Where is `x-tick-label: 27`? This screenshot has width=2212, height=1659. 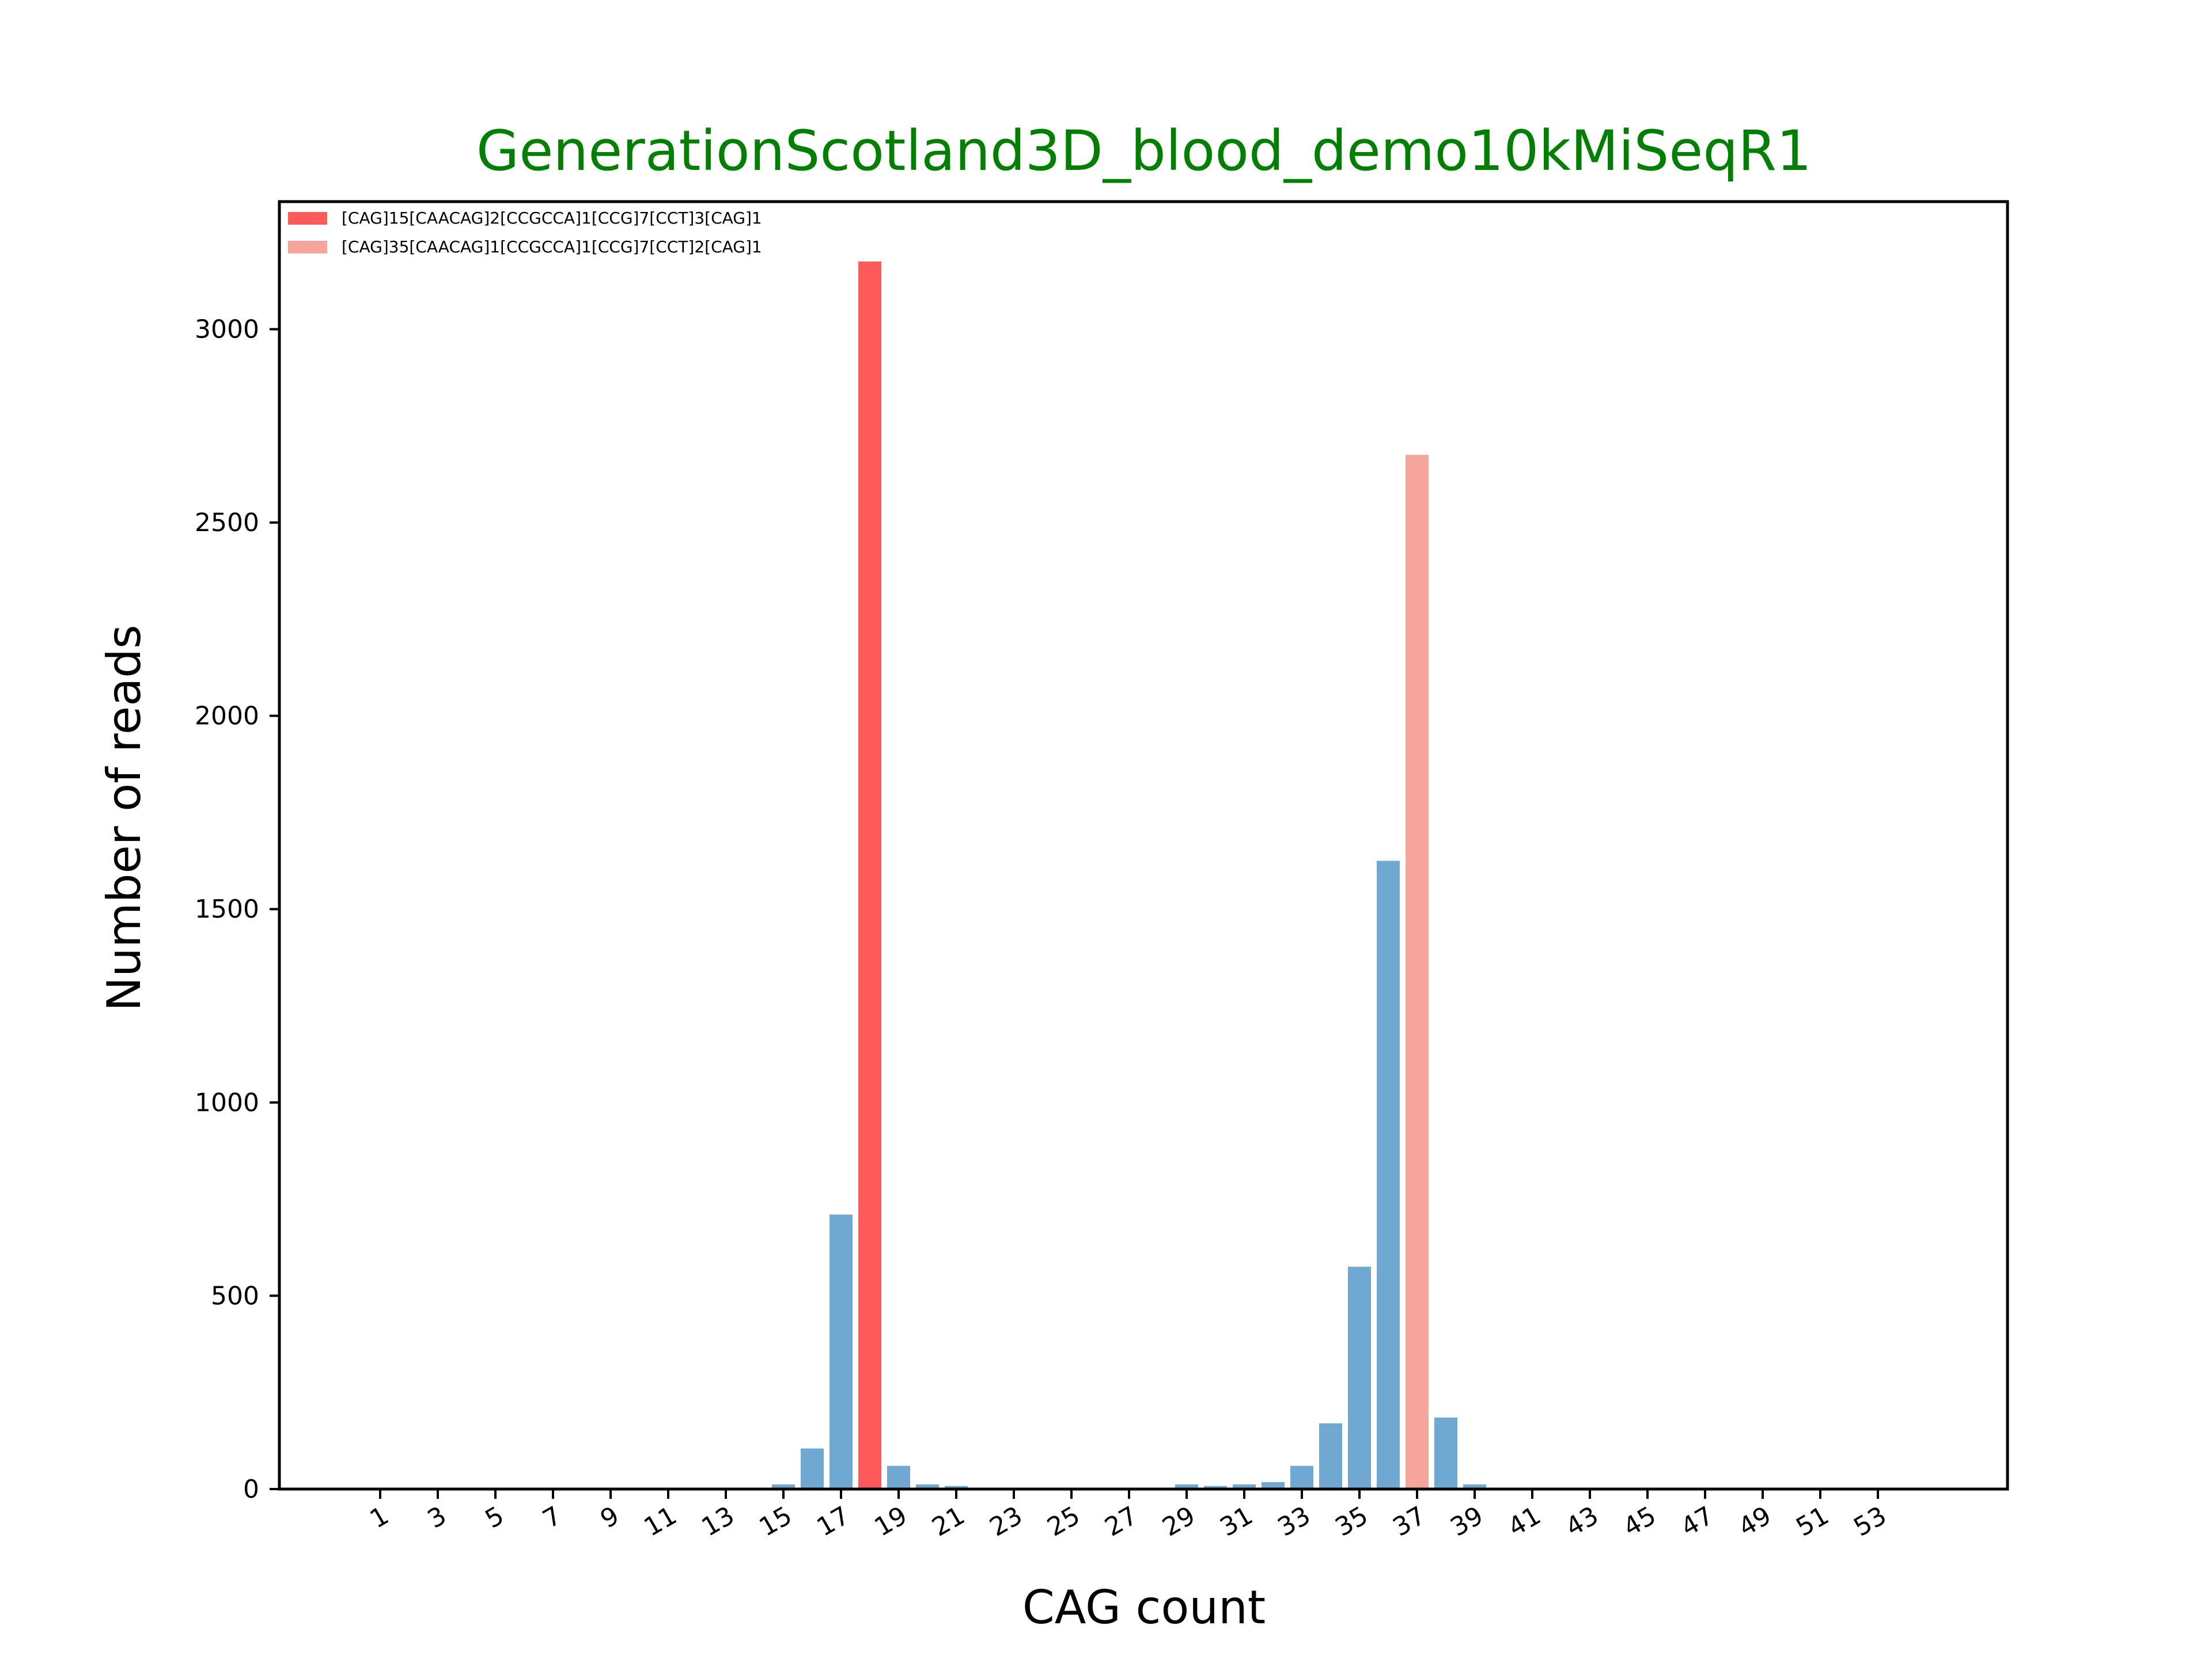
x-tick-label: 27 is located at coordinates (1121, 1521).